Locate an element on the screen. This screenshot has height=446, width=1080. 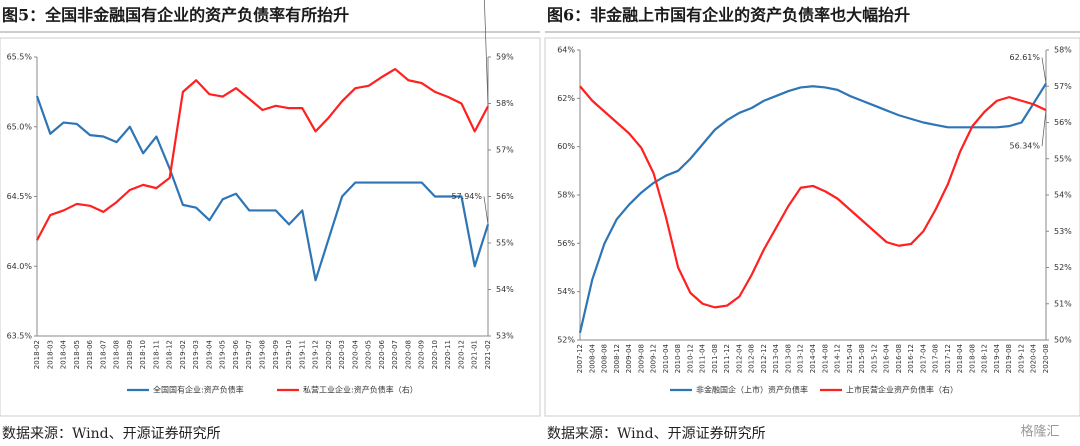
x-tick-label: 2008-12 is located at coordinates (617, 358).